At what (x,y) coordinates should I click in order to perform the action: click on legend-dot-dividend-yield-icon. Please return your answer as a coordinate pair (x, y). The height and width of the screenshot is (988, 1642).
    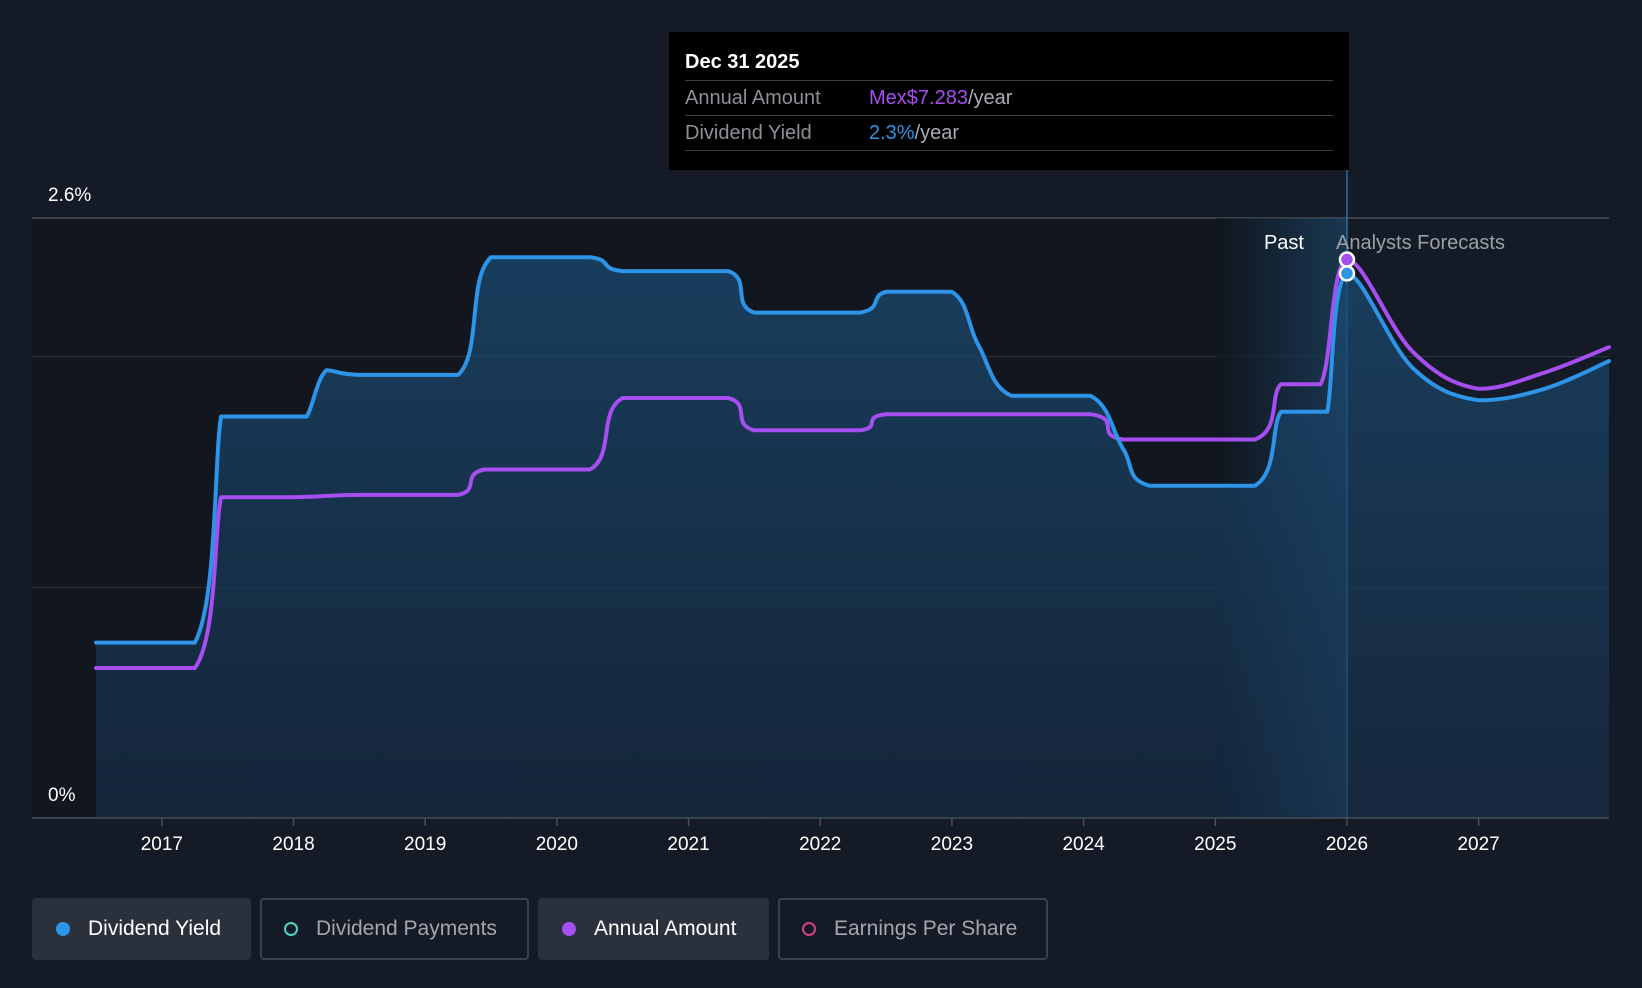
    Looking at the image, I should click on (63, 929).